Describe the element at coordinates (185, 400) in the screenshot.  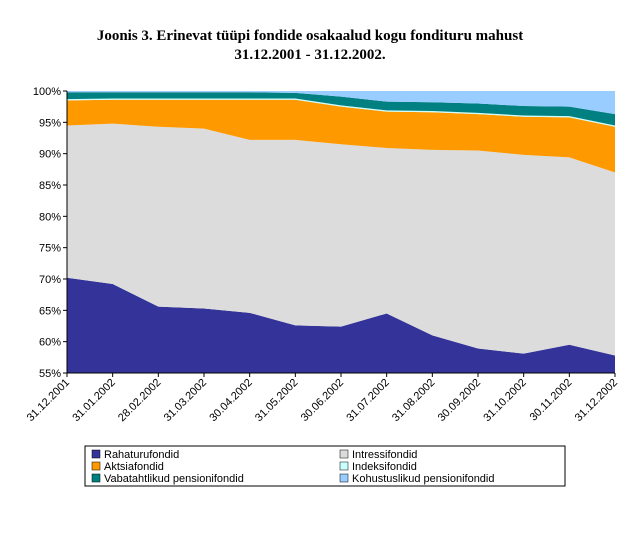
I see `x-tick-label: 31.03.2002` at that location.